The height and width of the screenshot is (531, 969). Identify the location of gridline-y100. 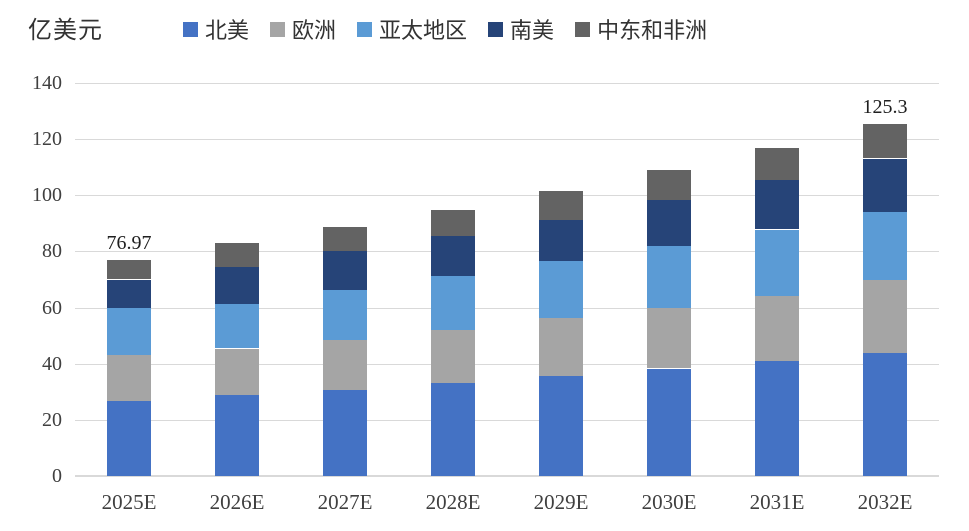
(507, 195).